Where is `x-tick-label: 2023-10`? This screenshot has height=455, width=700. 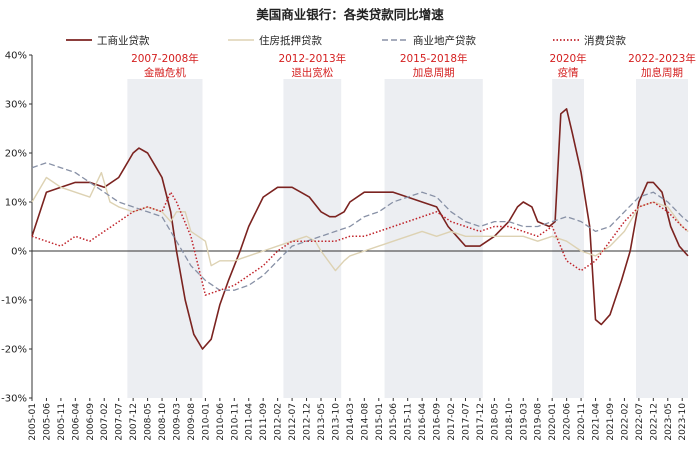
x-tick-label: 2023-10 is located at coordinates (683, 422).